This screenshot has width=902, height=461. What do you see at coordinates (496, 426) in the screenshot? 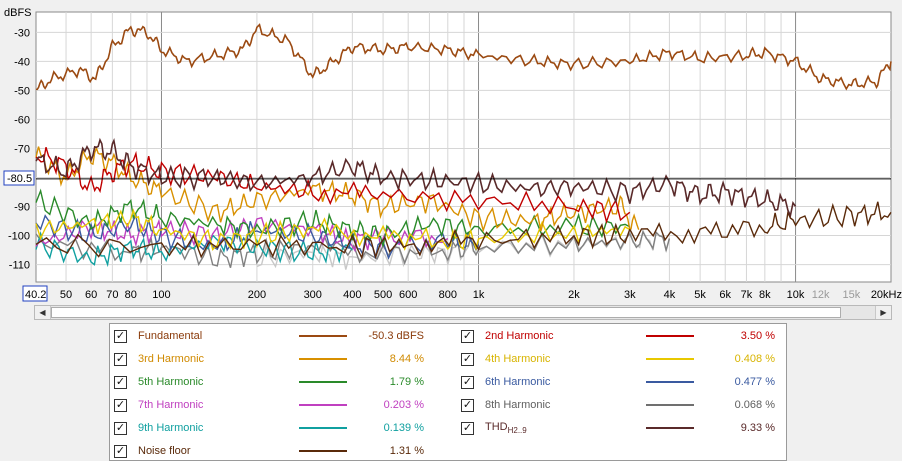
I see `legend-label-text: THD` at bounding box center [496, 426].